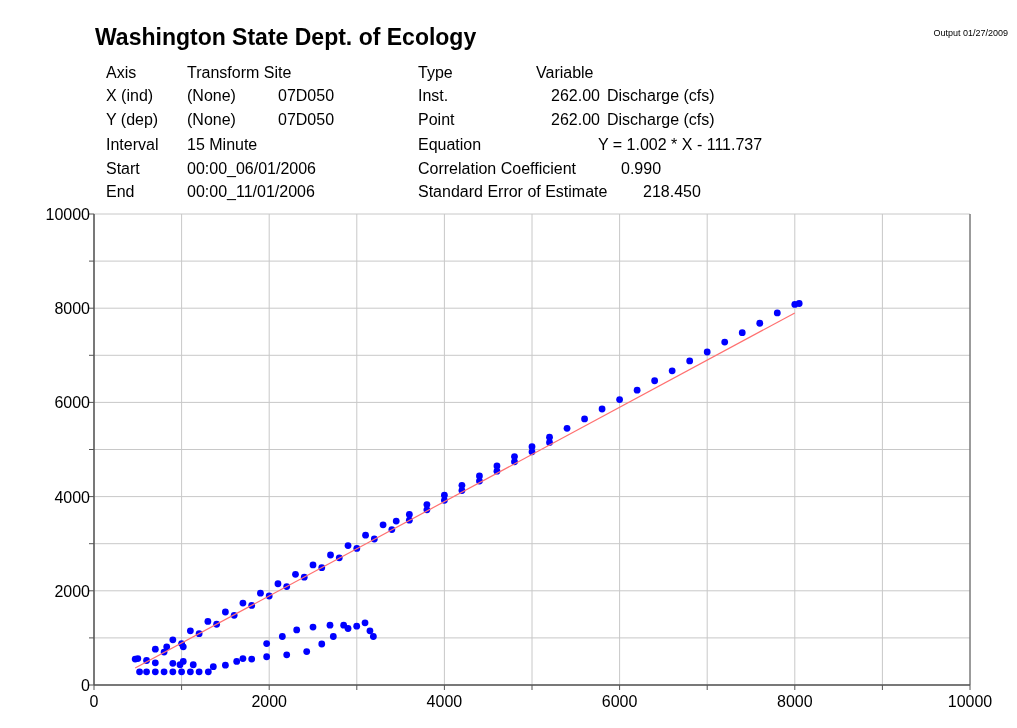 This screenshot has height=728, width=1017. What do you see at coordinates (970, 33) in the screenshot?
I see `chart-subtitle: Output 01/27/2009` at bounding box center [970, 33].